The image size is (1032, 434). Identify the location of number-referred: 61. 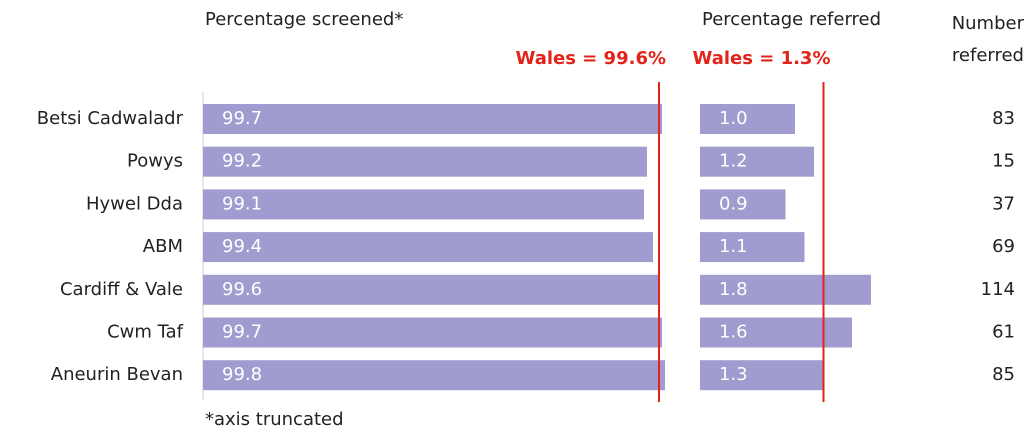
(1003, 332).